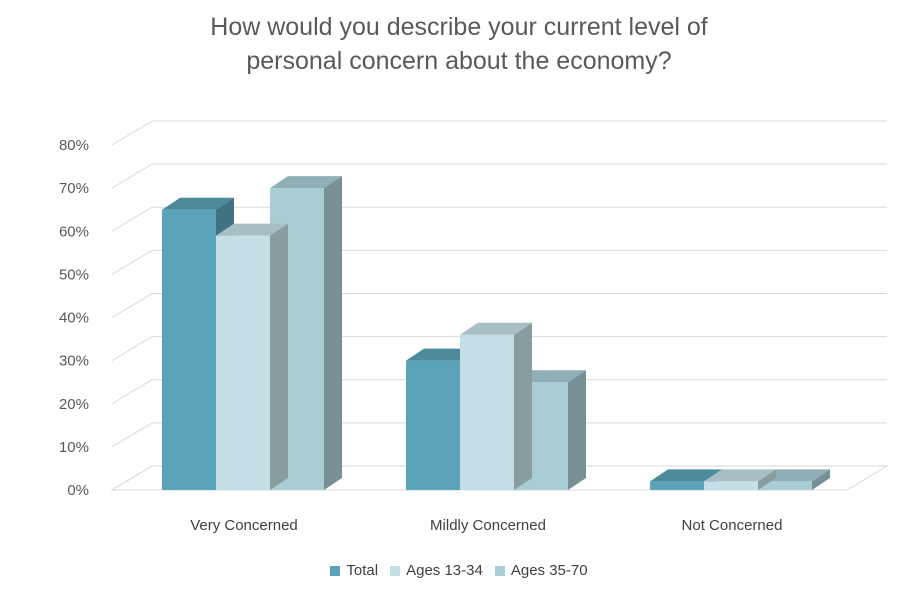  Describe the element at coordinates (74, 188) in the screenshot. I see `y-tick-label: 70%` at that location.